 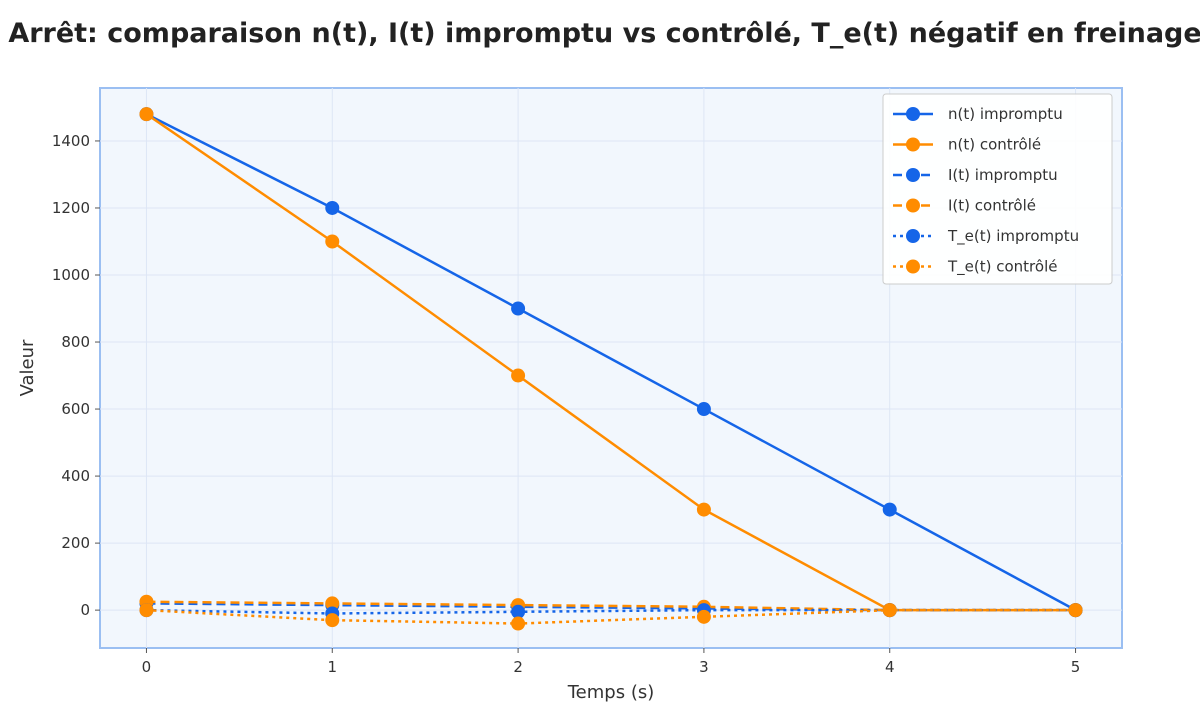 I want to click on y-tick-label: 200, so click(x=75, y=543).